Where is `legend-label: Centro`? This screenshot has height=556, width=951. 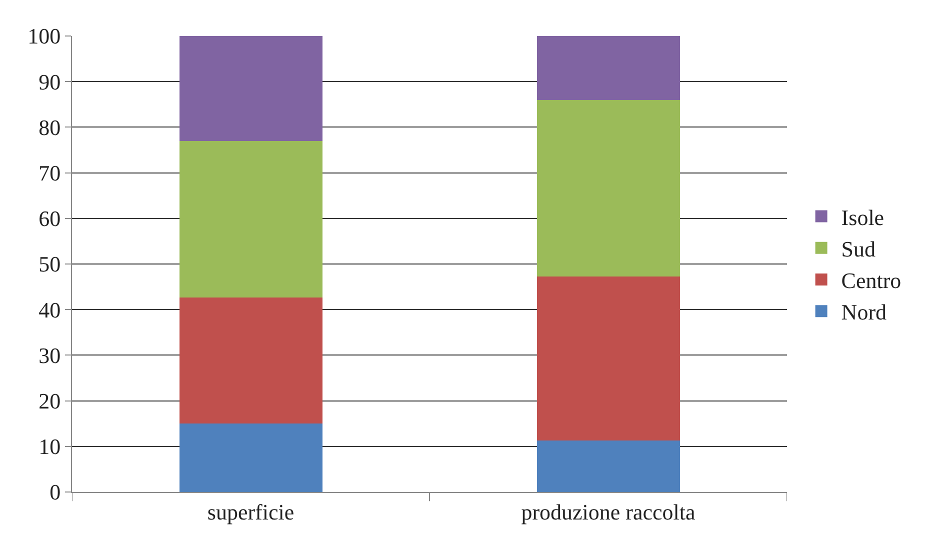 legend-label: Centro is located at coordinates (871, 281).